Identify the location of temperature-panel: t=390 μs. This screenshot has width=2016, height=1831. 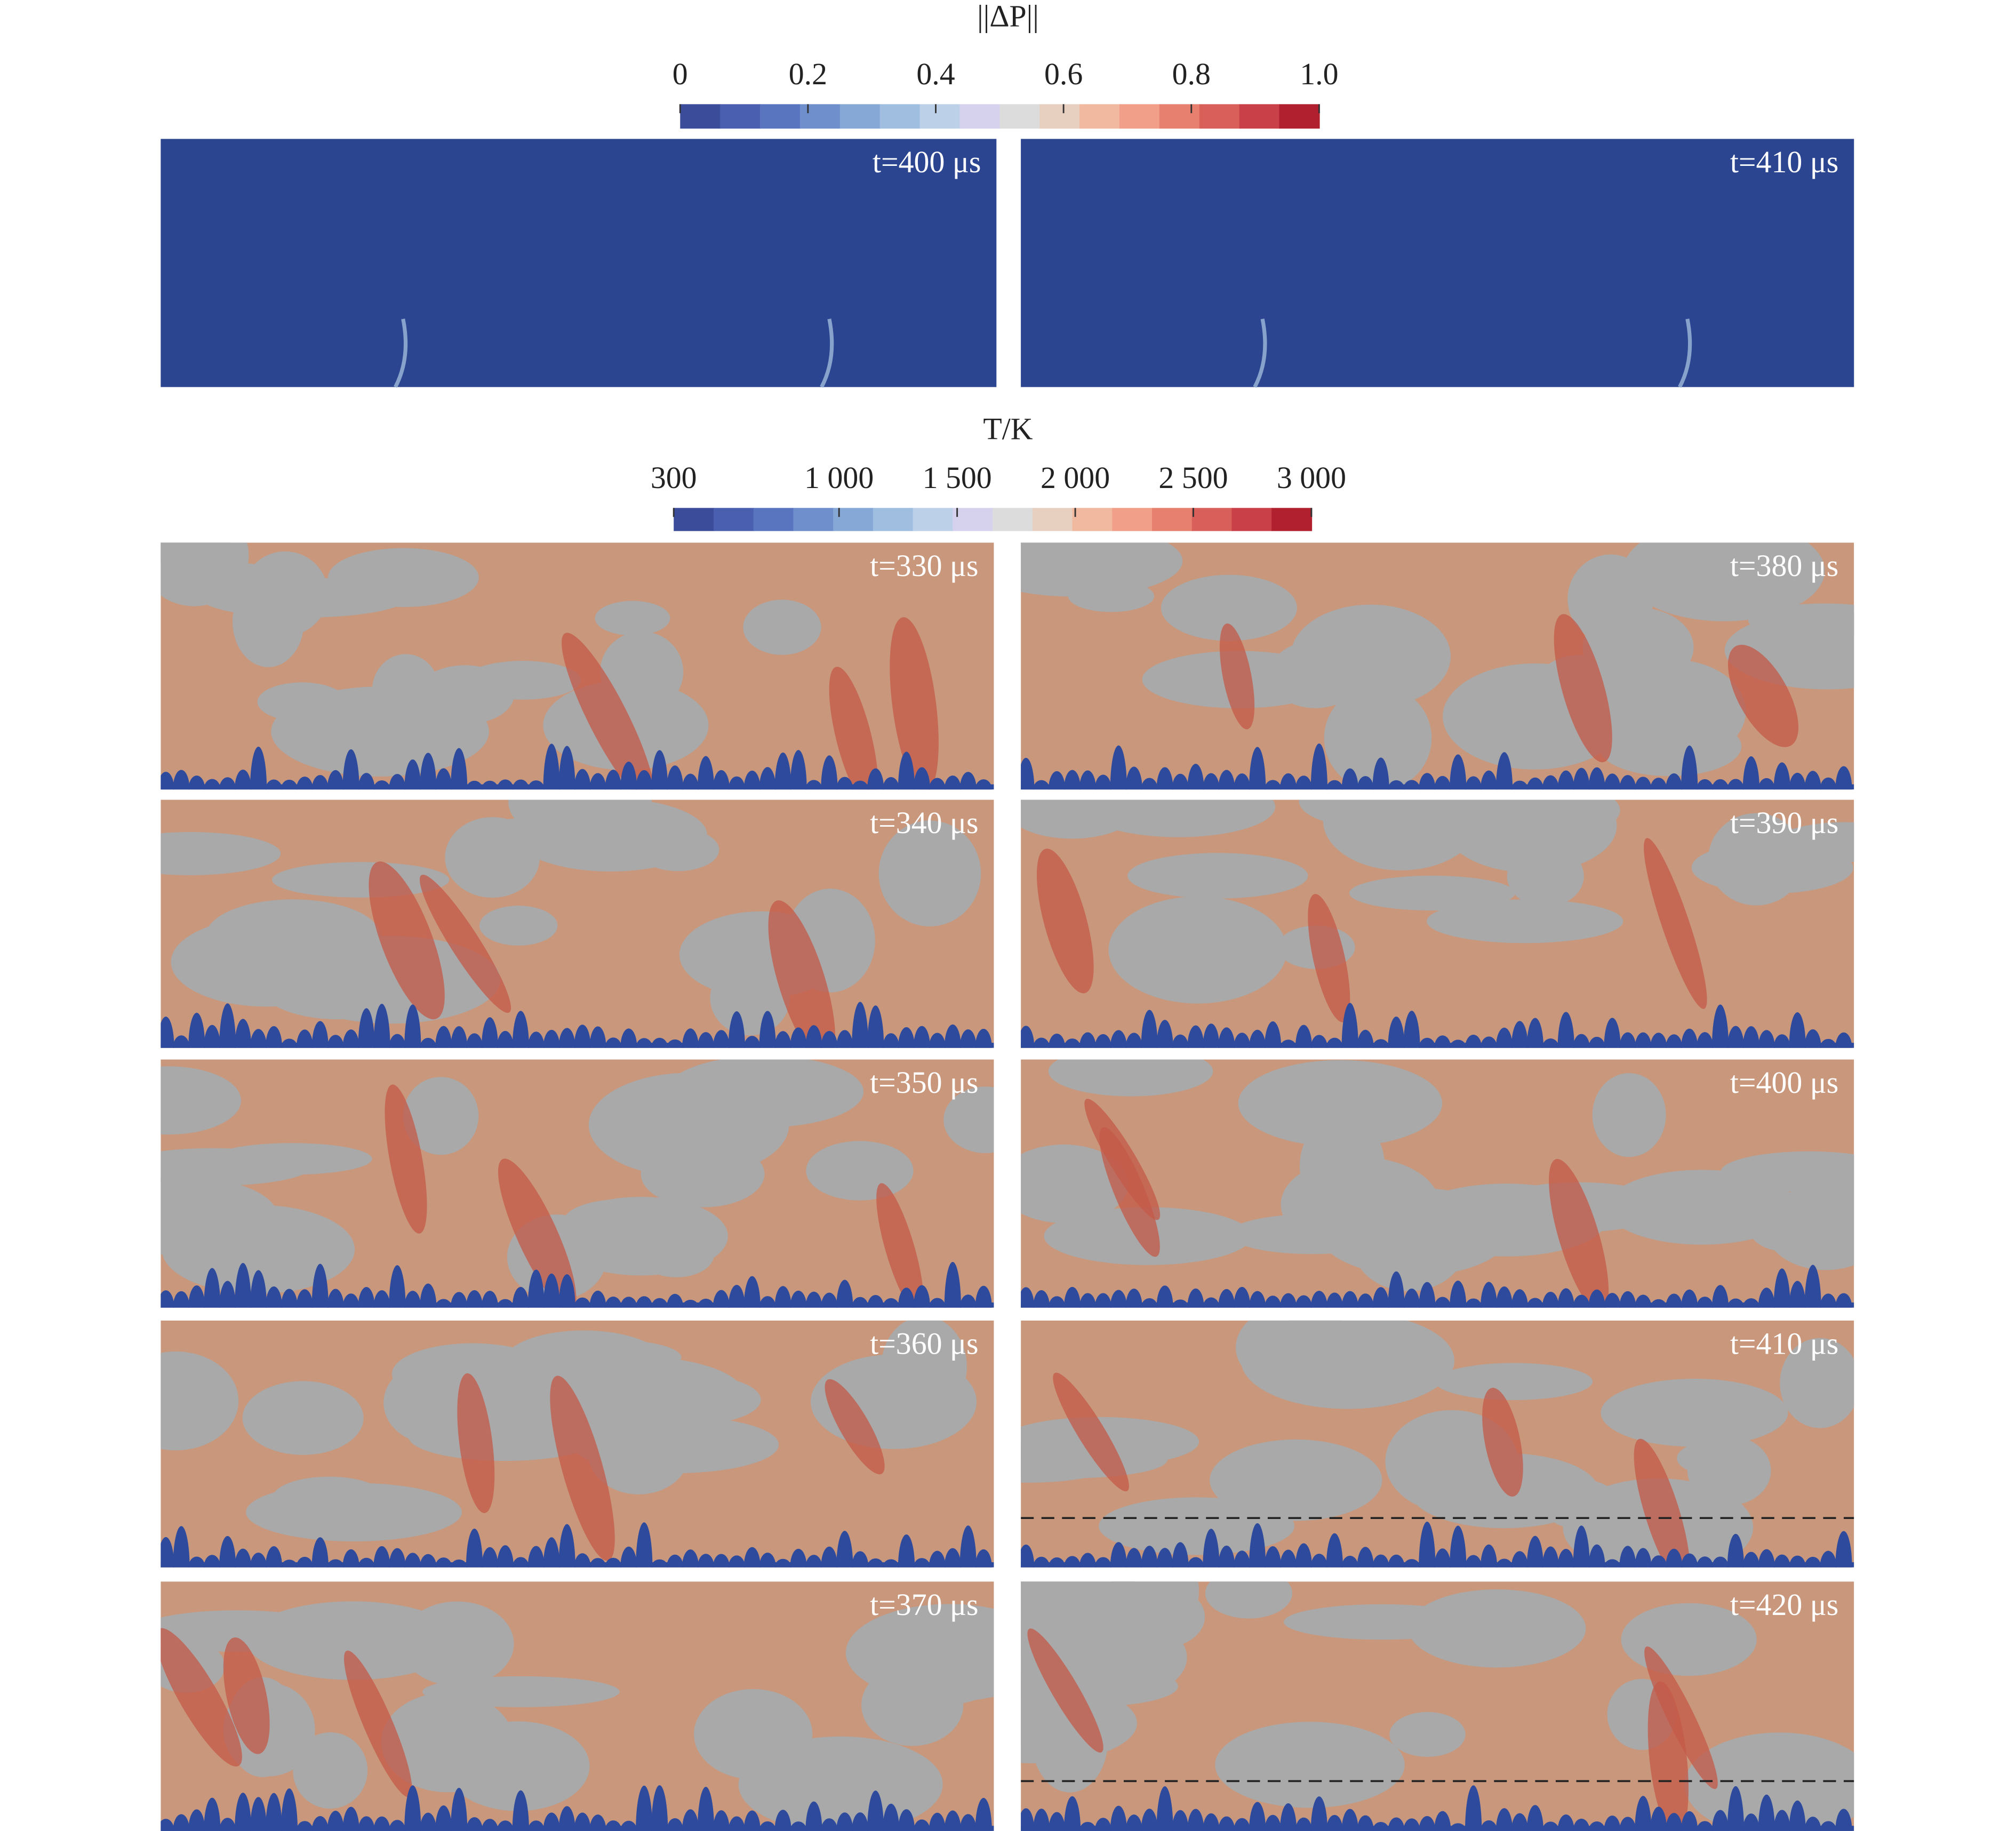
(1437, 924).